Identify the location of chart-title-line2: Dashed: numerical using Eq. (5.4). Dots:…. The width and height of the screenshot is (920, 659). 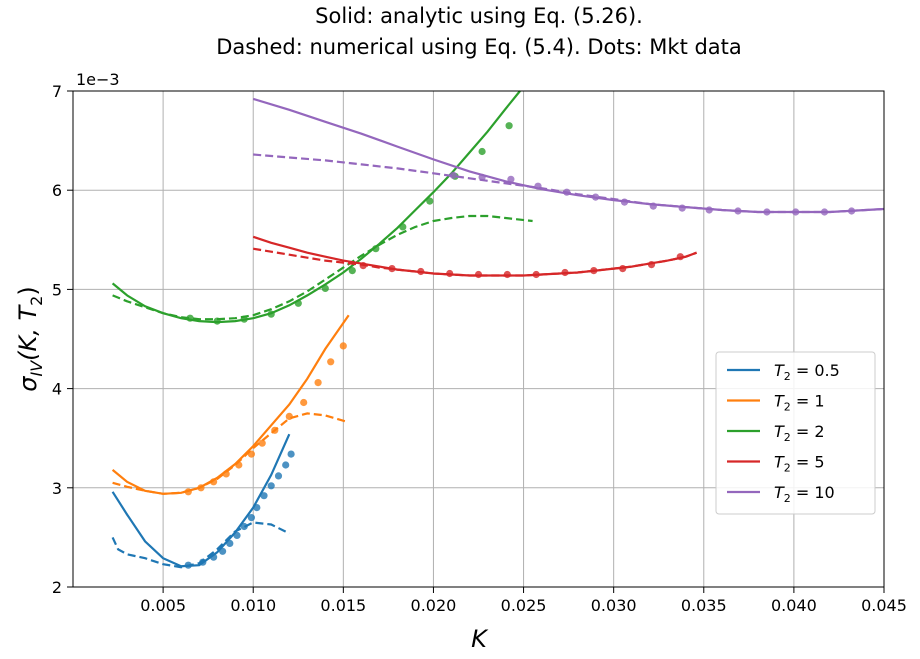
(479, 47).